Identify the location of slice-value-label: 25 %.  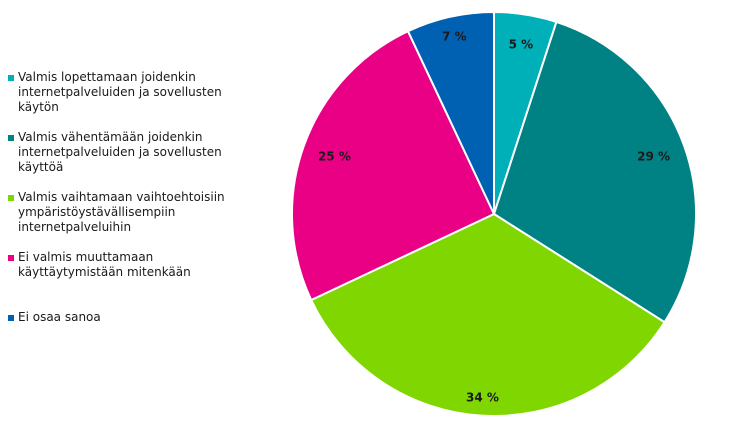
(334, 157).